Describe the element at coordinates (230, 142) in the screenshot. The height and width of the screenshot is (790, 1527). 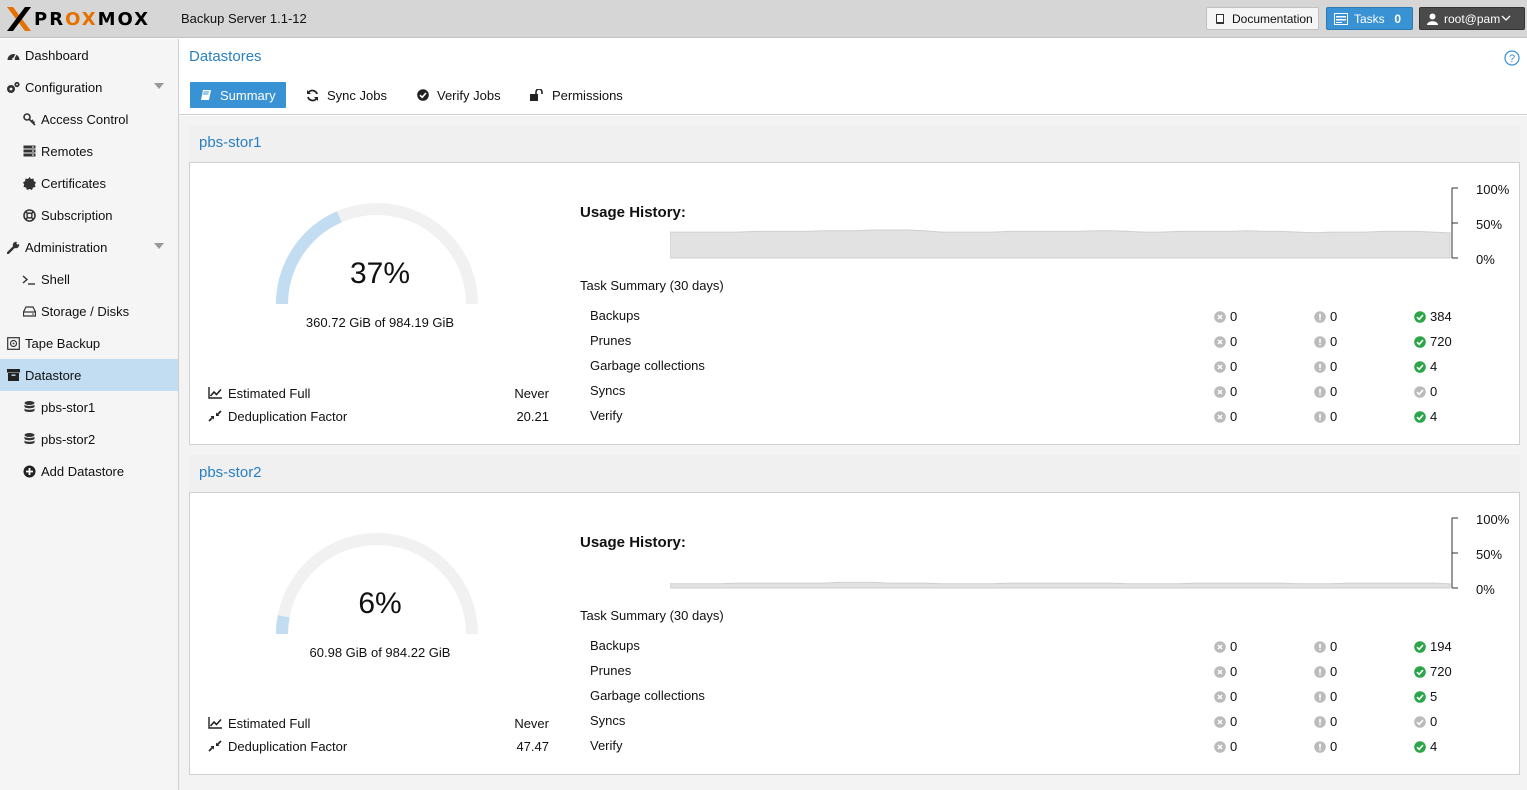
I see `datastore-name: pbs-stor1` at that location.